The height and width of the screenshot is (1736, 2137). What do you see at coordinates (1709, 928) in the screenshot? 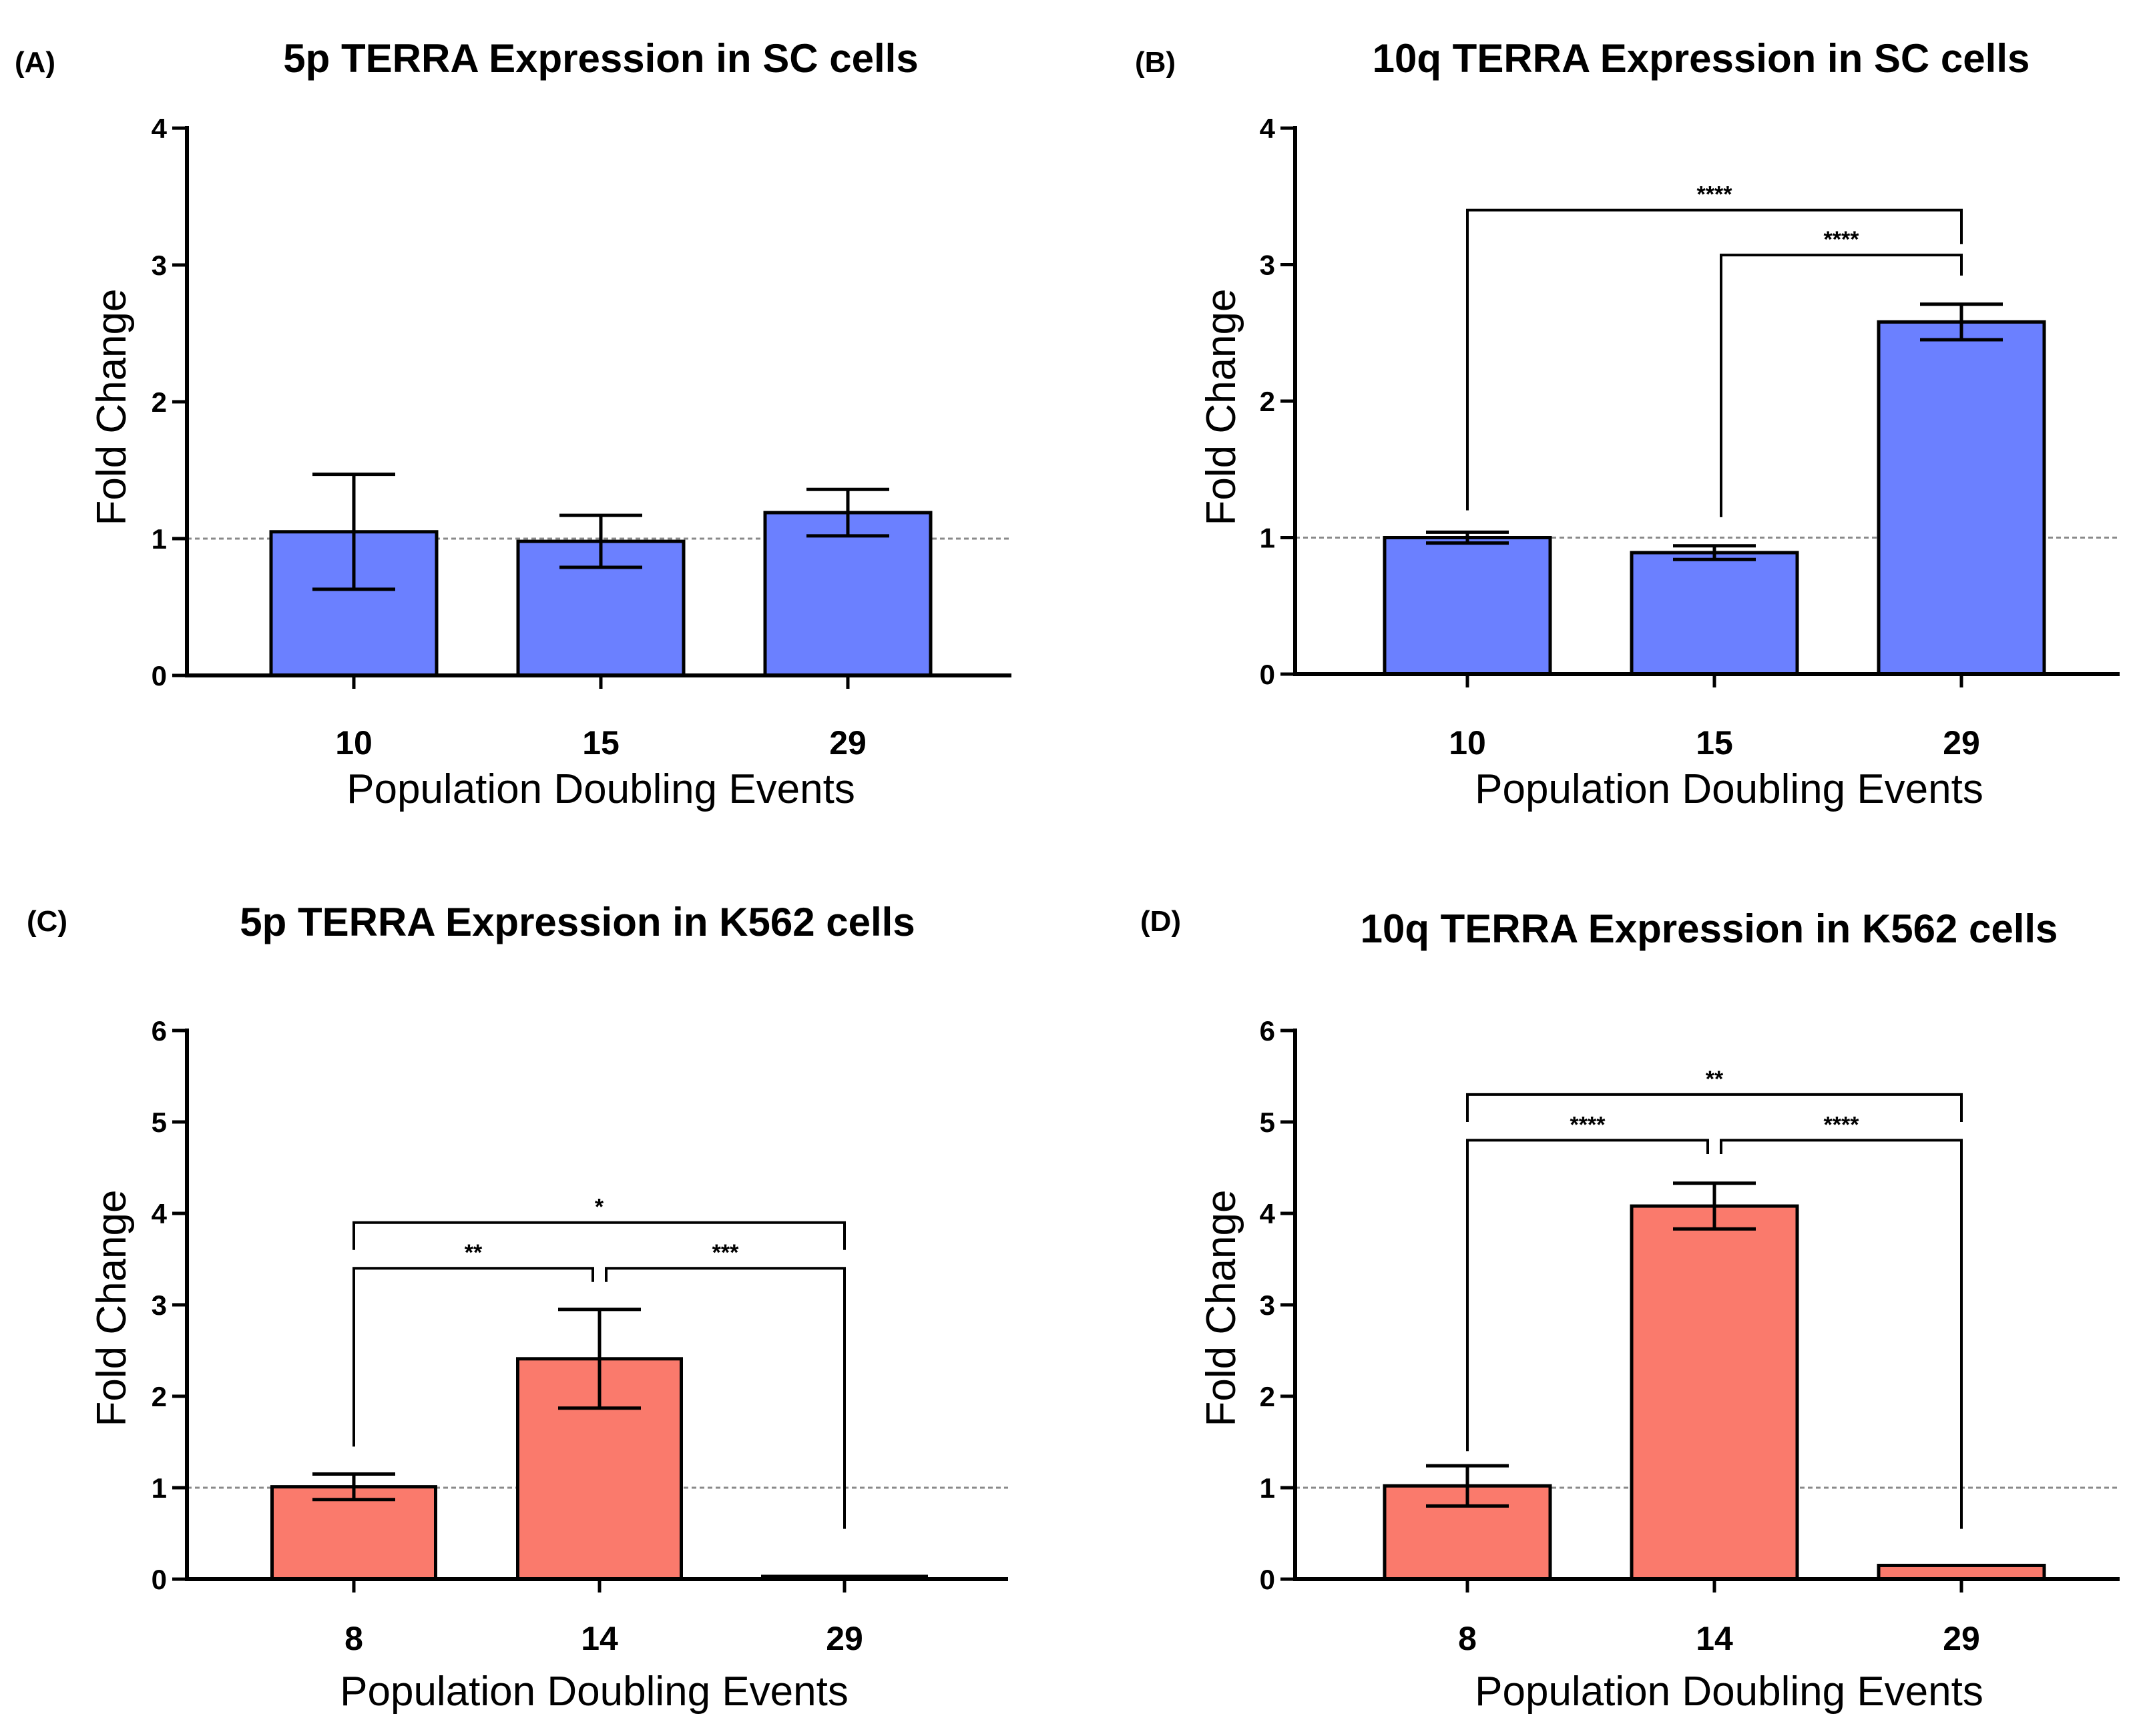
I see `chart-title: 10q TERRA Expression in K562 cells` at bounding box center [1709, 928].